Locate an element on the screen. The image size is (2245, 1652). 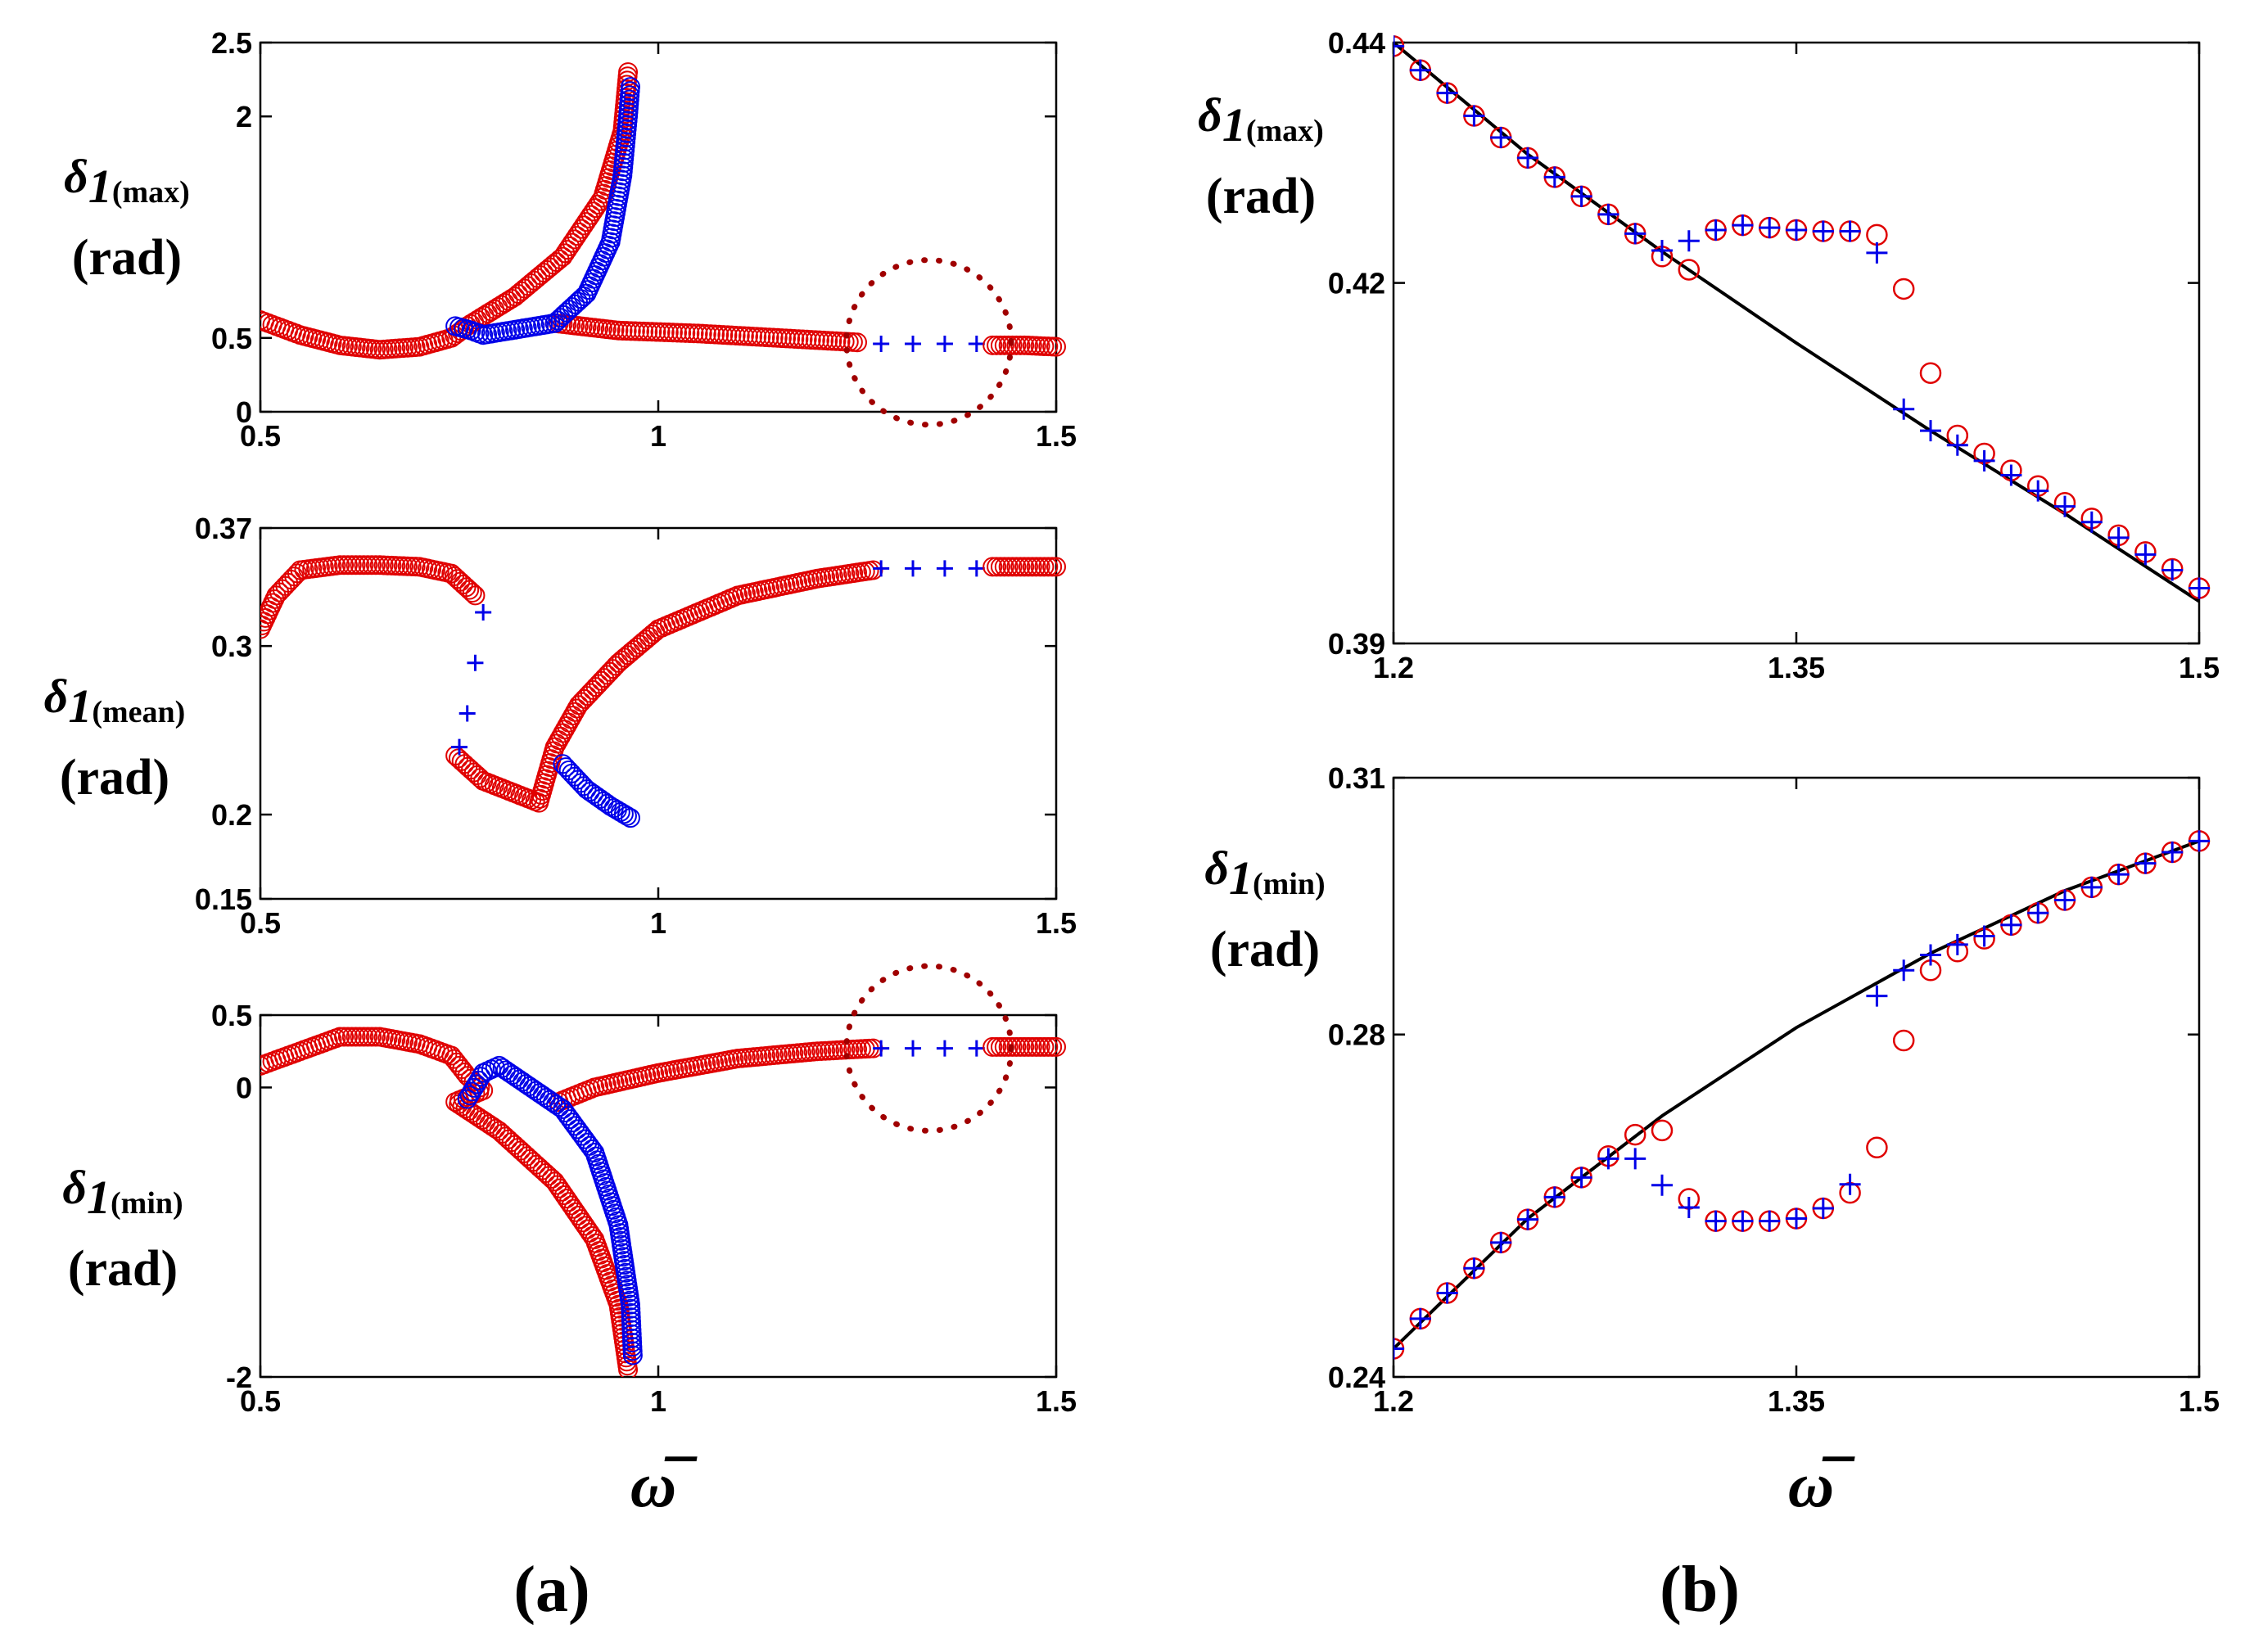
y-tick-label: 2.5 is located at coordinates (231, 43).